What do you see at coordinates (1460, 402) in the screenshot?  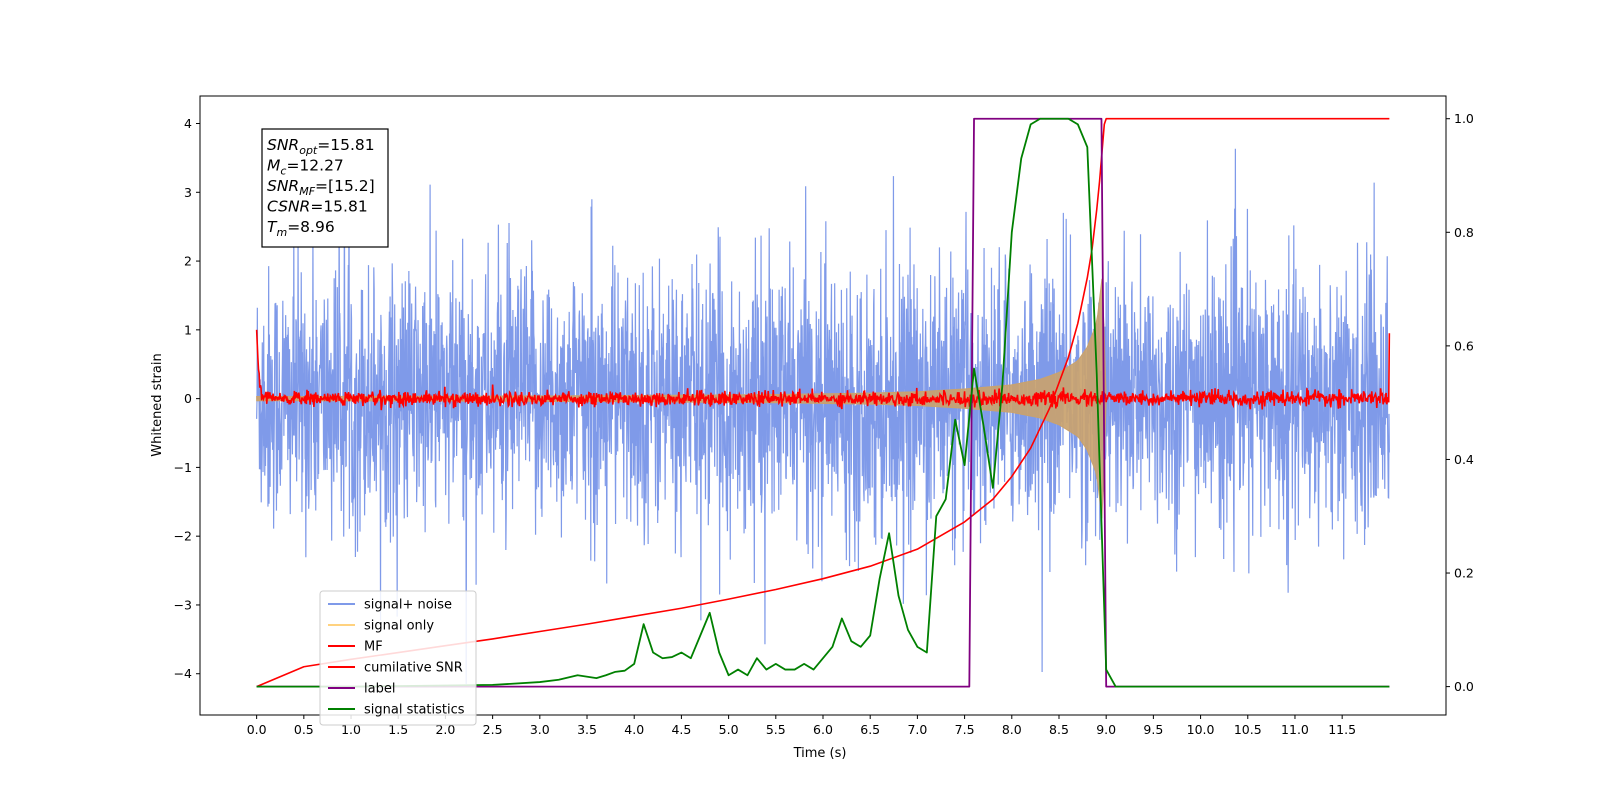 I see `y-axis-right: 0.0 0.2 0.4 0.6 0.8 1.0` at bounding box center [1460, 402].